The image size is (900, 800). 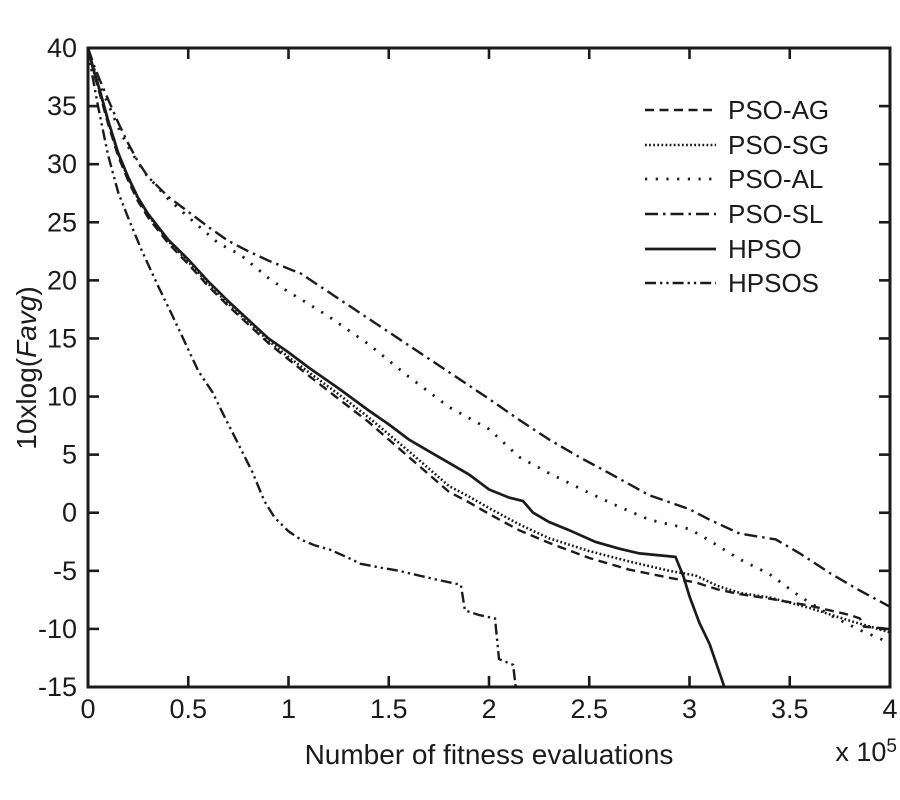 What do you see at coordinates (62, 106) in the screenshot?
I see `y-tick-label: 35` at bounding box center [62, 106].